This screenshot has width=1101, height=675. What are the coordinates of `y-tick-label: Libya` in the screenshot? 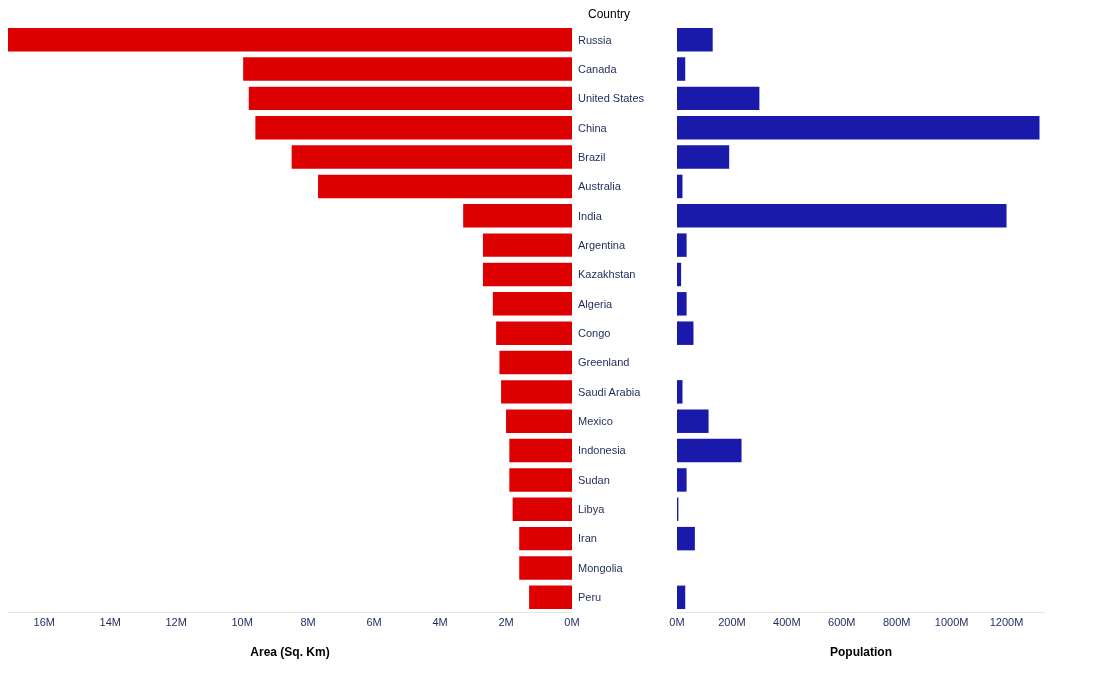 It's located at (592, 509).